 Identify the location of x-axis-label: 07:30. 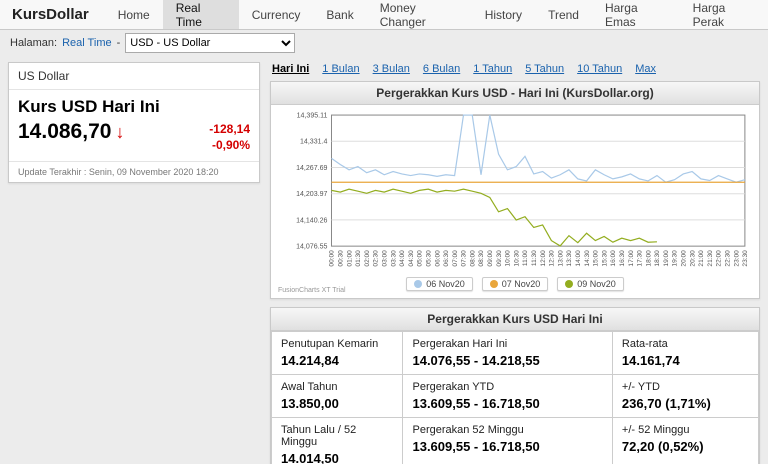
(464, 258).